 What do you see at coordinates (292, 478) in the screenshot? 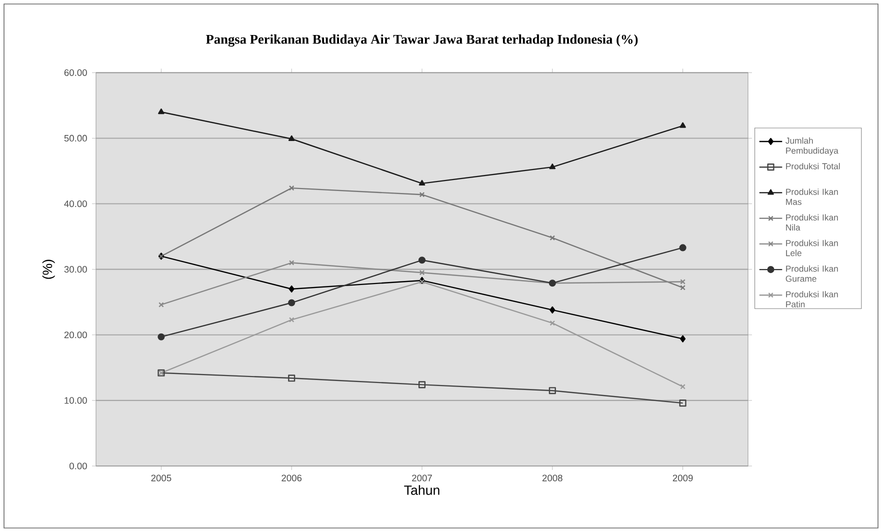
I see `x-tick-label: 2006` at bounding box center [292, 478].